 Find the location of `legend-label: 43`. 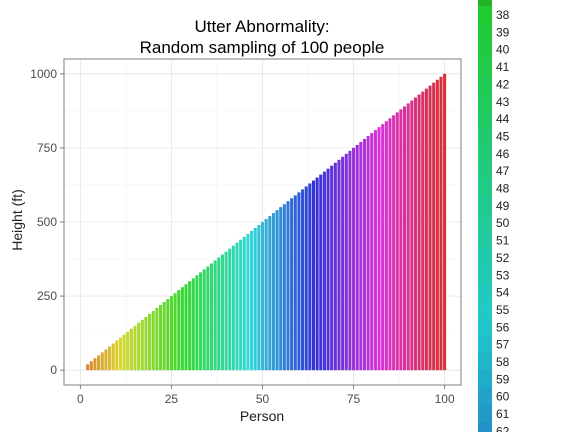

legend-label: 43 is located at coordinates (503, 102).